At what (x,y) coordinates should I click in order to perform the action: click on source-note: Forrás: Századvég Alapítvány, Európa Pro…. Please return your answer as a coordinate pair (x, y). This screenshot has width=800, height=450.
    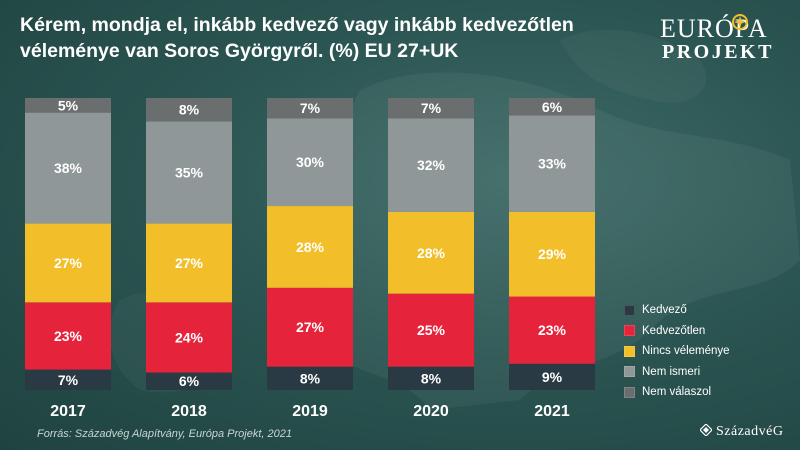
    Looking at the image, I should click on (164, 434).